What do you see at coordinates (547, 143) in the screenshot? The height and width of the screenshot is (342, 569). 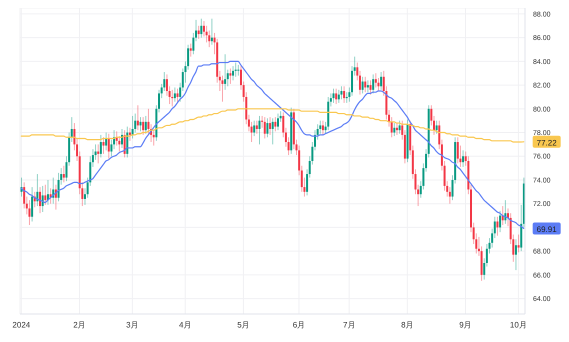 I see `data-label: 77.22` at bounding box center [547, 143].